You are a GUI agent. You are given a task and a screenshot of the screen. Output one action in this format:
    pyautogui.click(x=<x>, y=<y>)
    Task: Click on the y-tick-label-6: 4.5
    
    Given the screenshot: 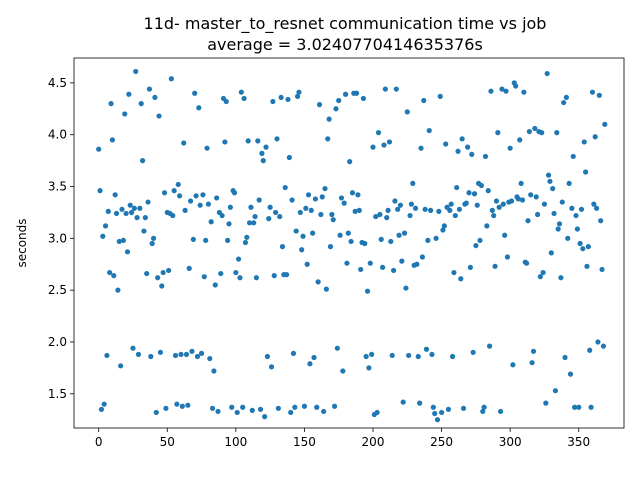 What is the action you would take?
    pyautogui.click(x=57, y=83)
    